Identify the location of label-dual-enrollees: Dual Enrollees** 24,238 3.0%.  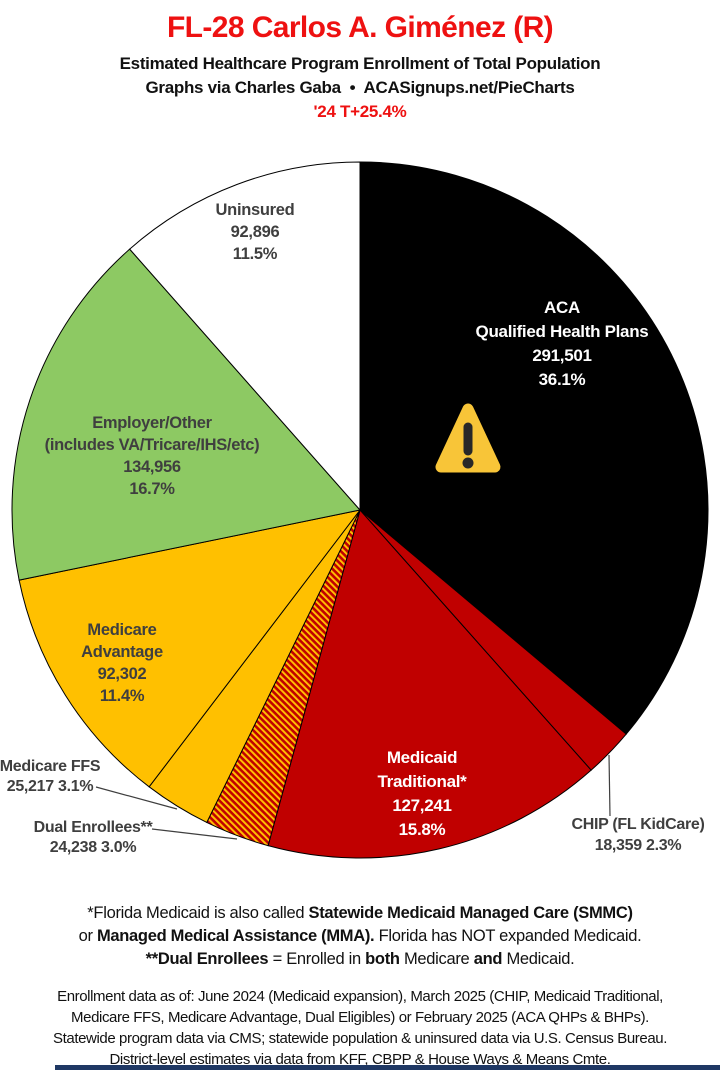
(93, 838).